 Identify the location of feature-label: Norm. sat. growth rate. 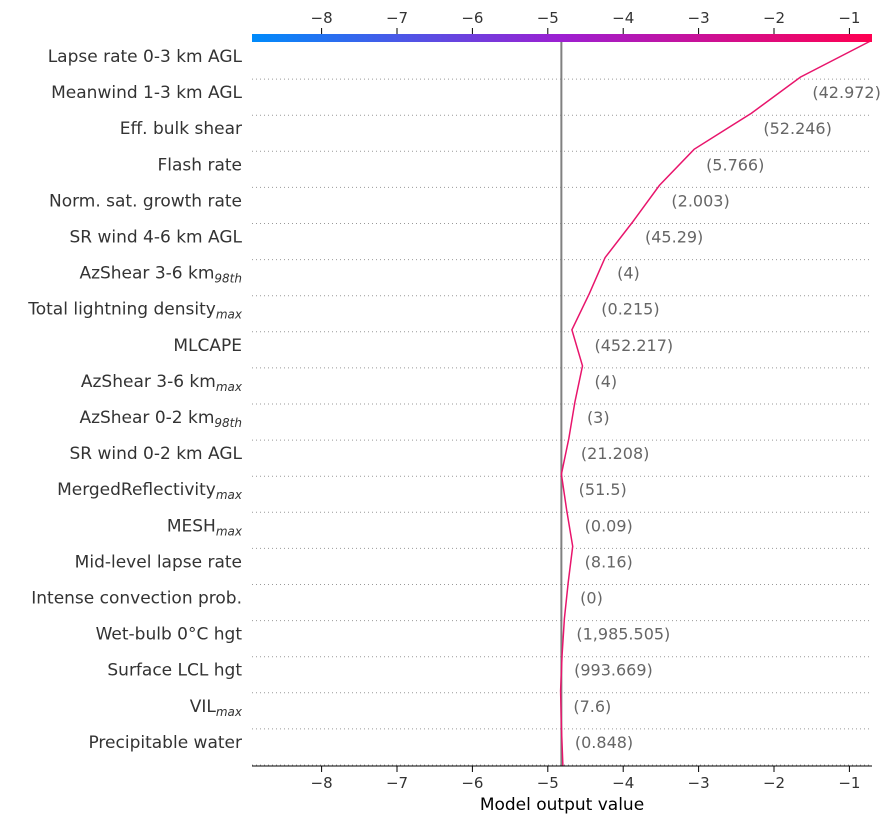
(145, 201).